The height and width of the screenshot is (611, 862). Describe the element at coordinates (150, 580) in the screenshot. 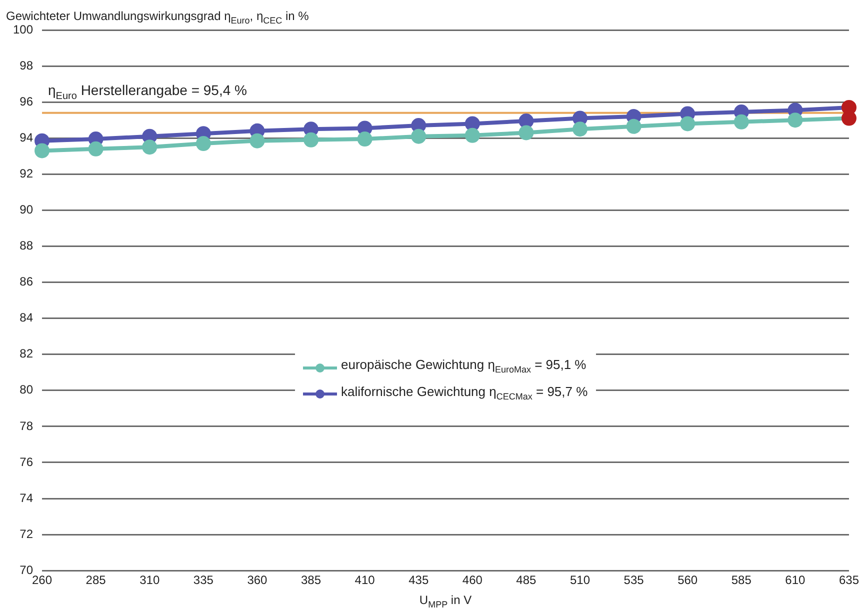

I see `x-tick-label: 310` at that location.